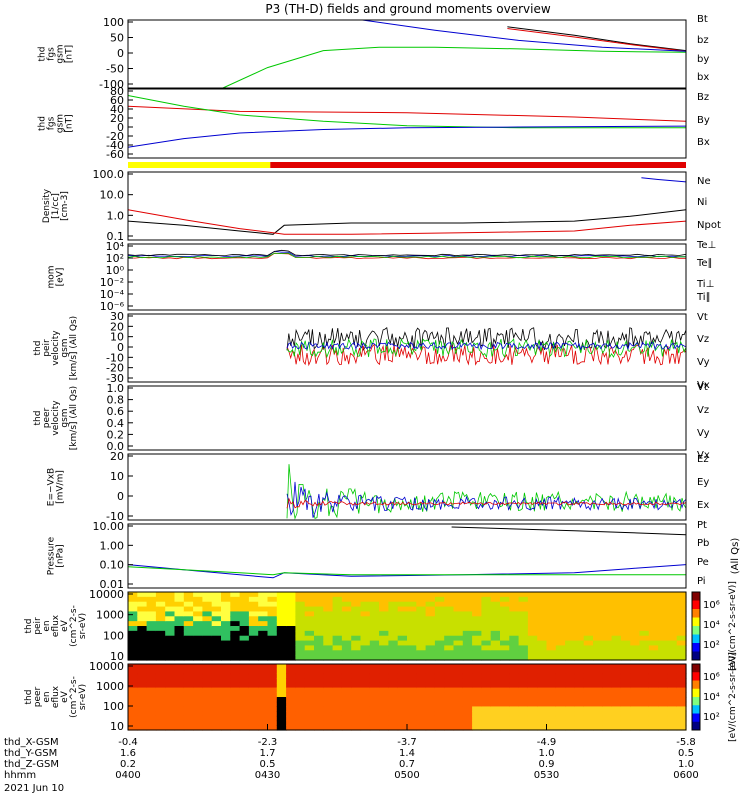 The height and width of the screenshot is (800, 750). What do you see at coordinates (30, 753) in the screenshot?
I see `x-axis-row-label: thd_Y-GSM` at bounding box center [30, 753].